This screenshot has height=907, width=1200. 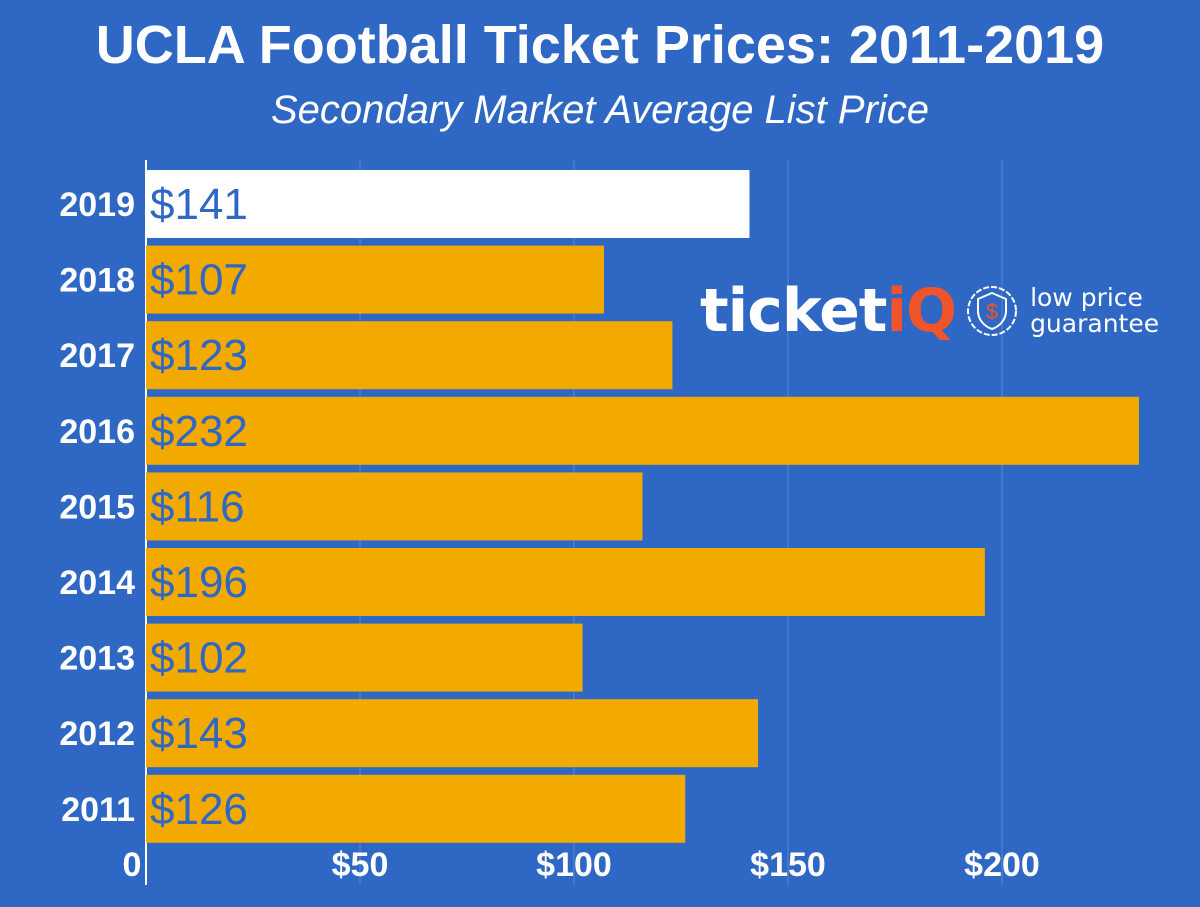 I want to click on bar-2011, so click(x=416, y=808).